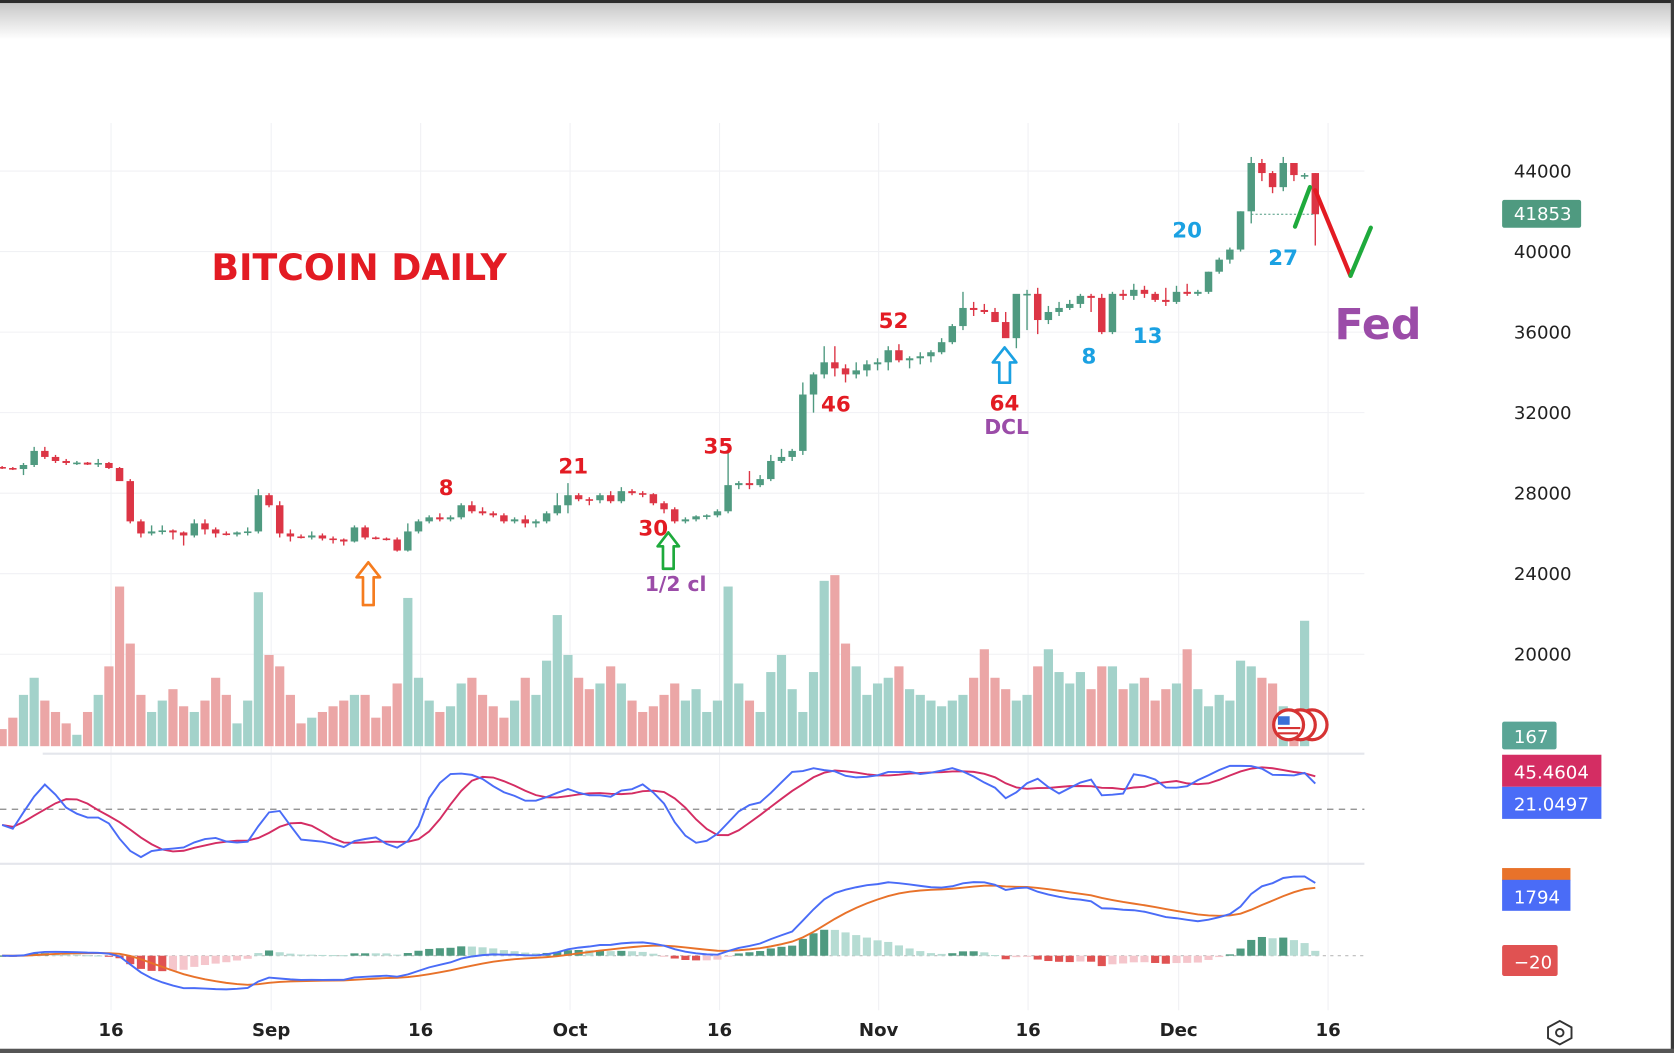  Describe the element at coordinates (1543, 413) in the screenshot. I see `price-axis: 44000 40000 36000 32000 28000 24000 20000` at that location.